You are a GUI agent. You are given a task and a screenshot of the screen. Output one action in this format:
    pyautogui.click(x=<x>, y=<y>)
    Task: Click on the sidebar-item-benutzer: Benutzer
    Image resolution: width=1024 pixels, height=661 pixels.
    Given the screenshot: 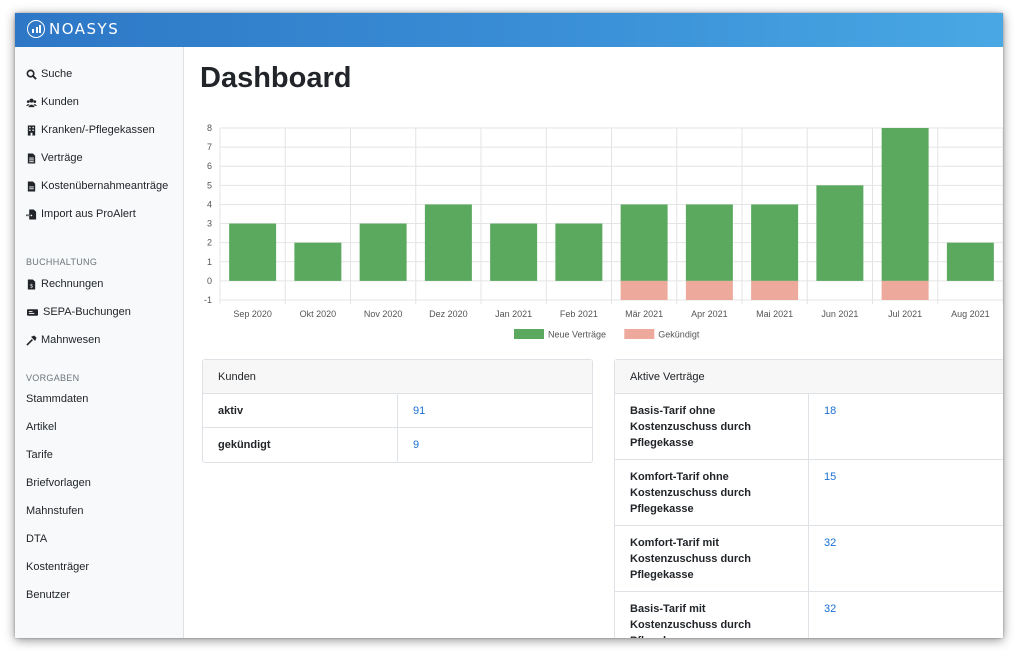 What is the action you would take?
    pyautogui.click(x=48, y=595)
    